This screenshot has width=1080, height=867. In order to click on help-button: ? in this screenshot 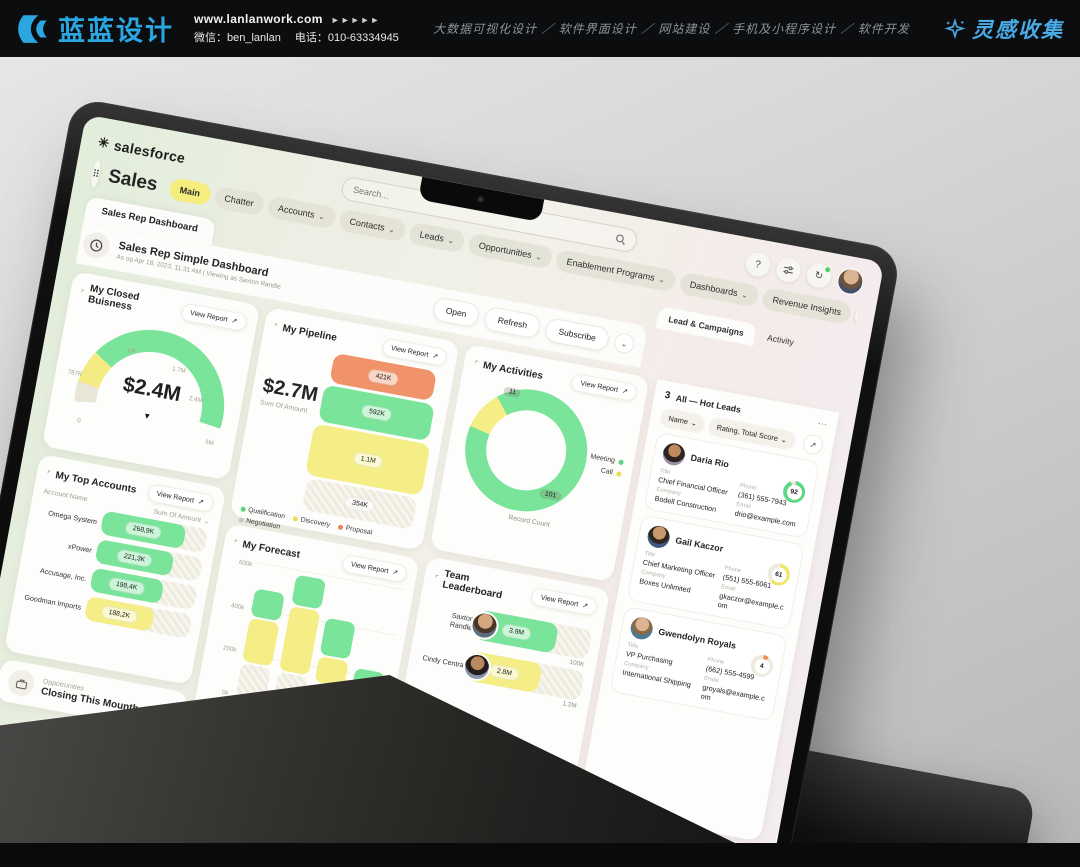, I will do `click(757, 264)`.